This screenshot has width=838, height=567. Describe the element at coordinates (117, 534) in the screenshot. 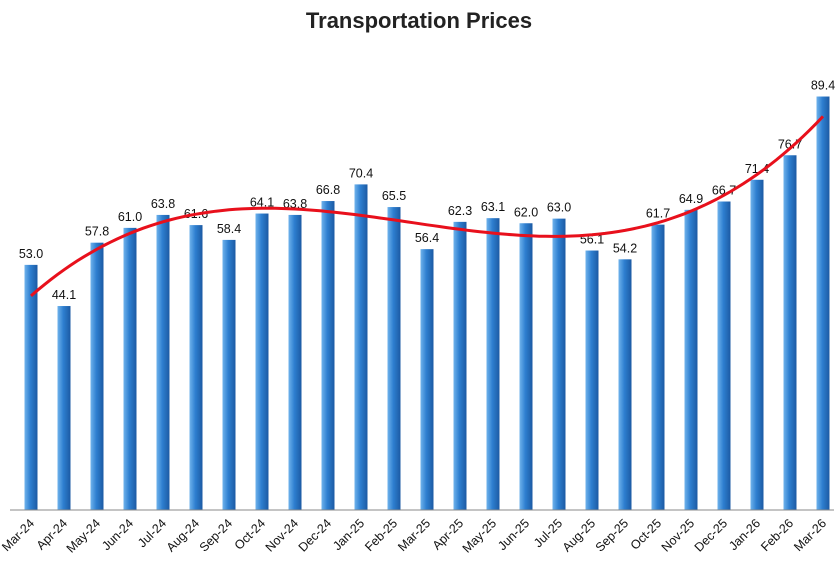

I see `tick-label-Jun-24: Jun-24` at that location.